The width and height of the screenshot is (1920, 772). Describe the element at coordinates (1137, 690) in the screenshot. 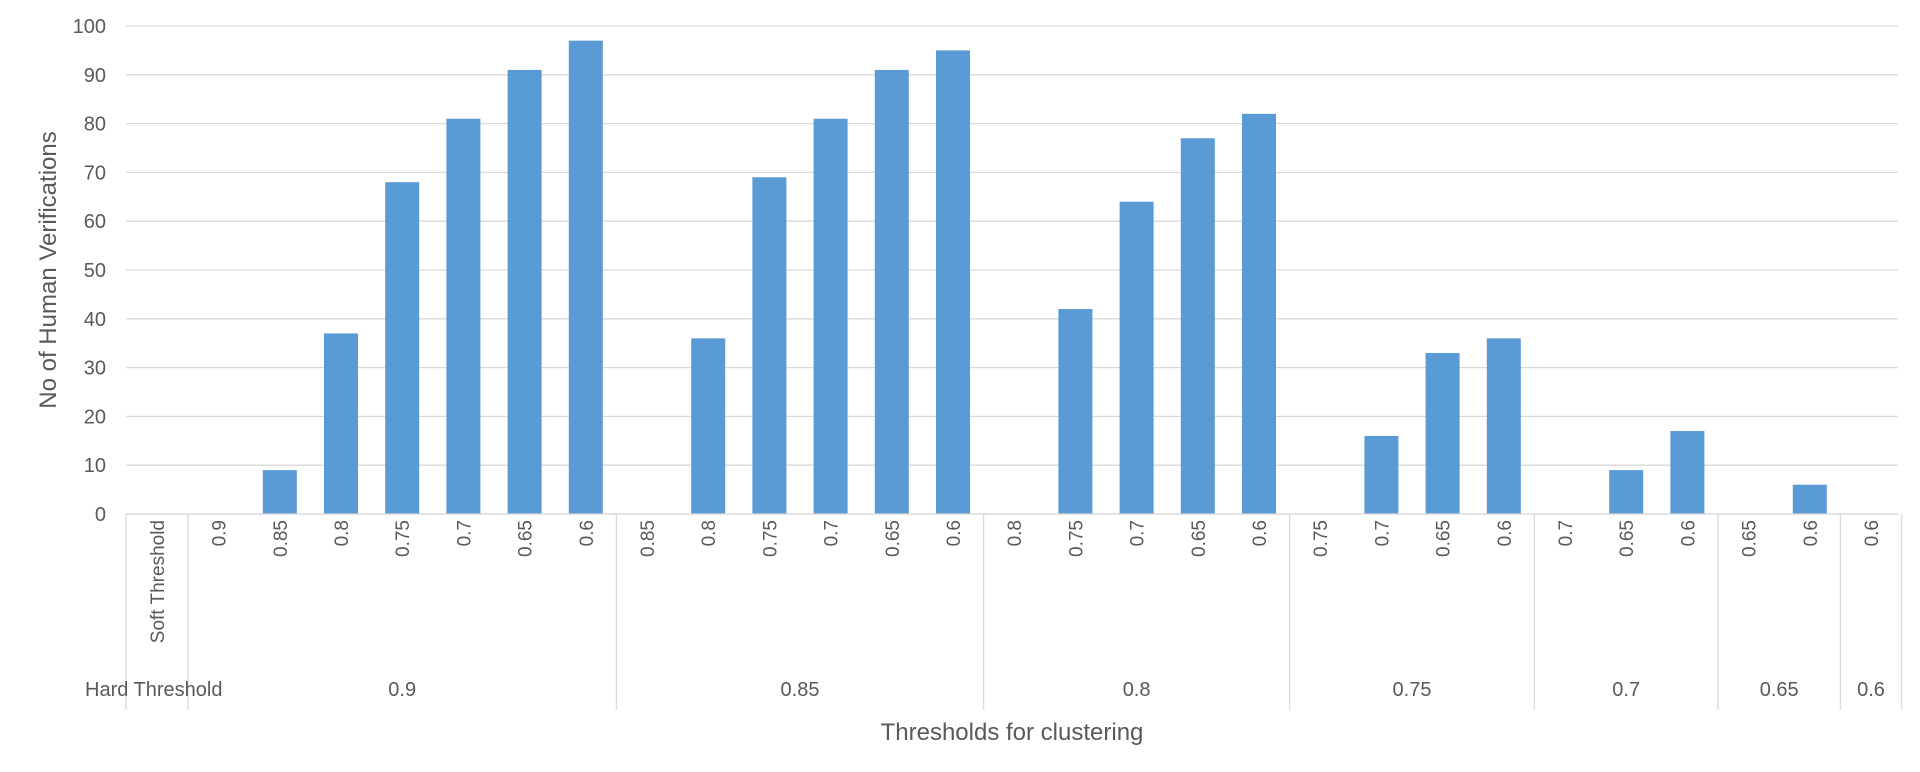

I see `hard-threshold-label: 0.8` at that location.